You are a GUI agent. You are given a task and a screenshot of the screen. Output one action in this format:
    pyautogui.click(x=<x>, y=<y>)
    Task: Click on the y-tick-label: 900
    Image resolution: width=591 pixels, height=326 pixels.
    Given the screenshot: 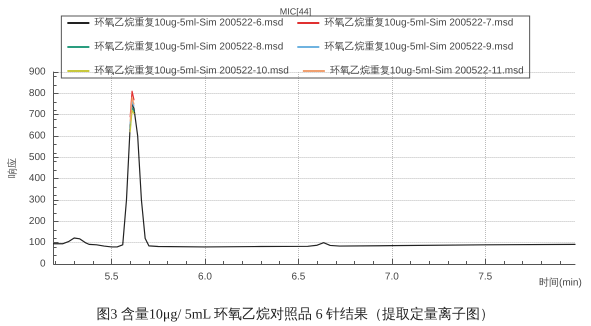 What is the action you would take?
    pyautogui.click(x=37, y=72)
    